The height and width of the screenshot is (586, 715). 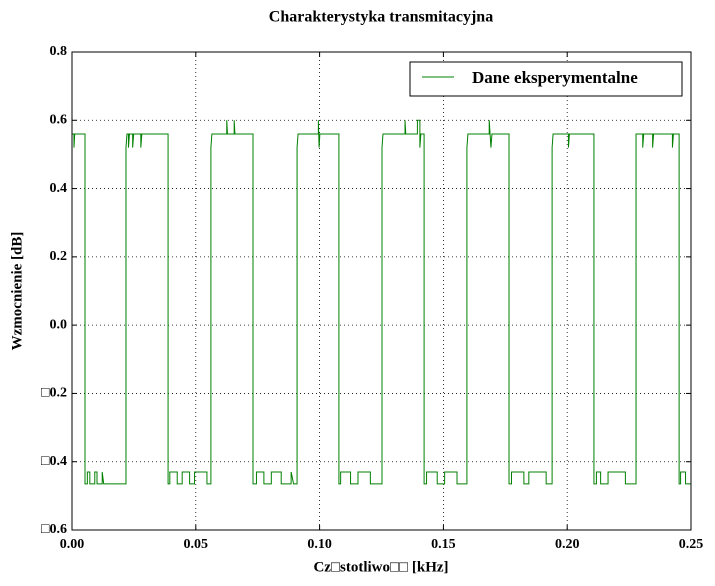 I want to click on legend-label: Dane eksperymentalne, so click(x=555, y=77).